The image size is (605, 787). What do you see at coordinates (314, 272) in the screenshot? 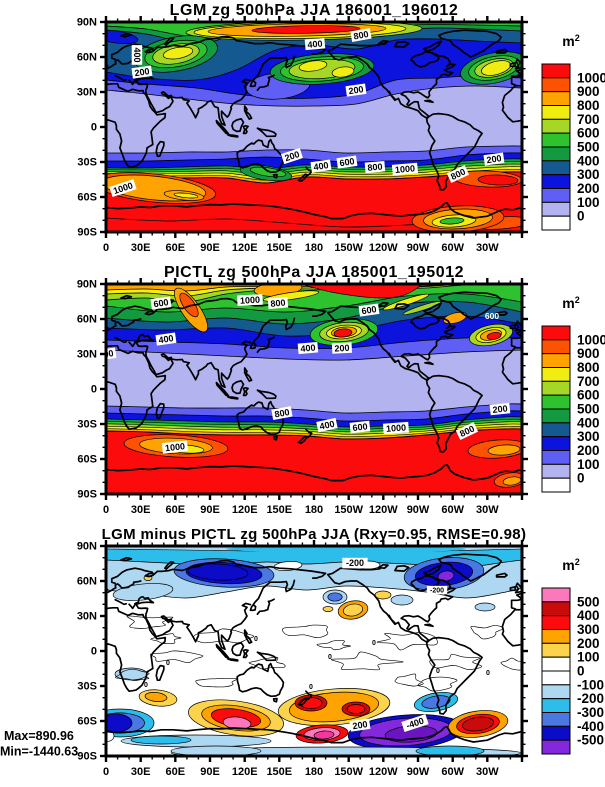
I see `svg-text:PICTL zg 500hPa JJA 185001_195: PICTL zg 500hPa JJA 185001_195012` at bounding box center [314, 272].